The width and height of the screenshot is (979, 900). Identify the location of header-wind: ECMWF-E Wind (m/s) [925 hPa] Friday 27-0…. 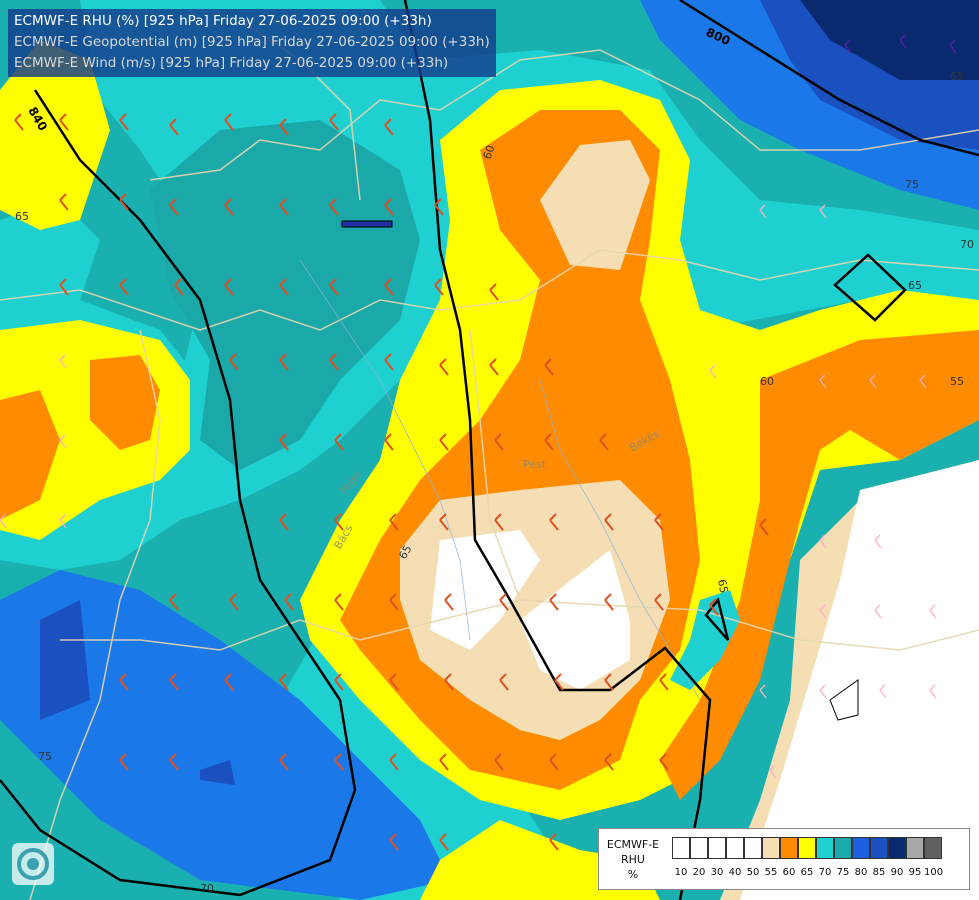
(231, 63).